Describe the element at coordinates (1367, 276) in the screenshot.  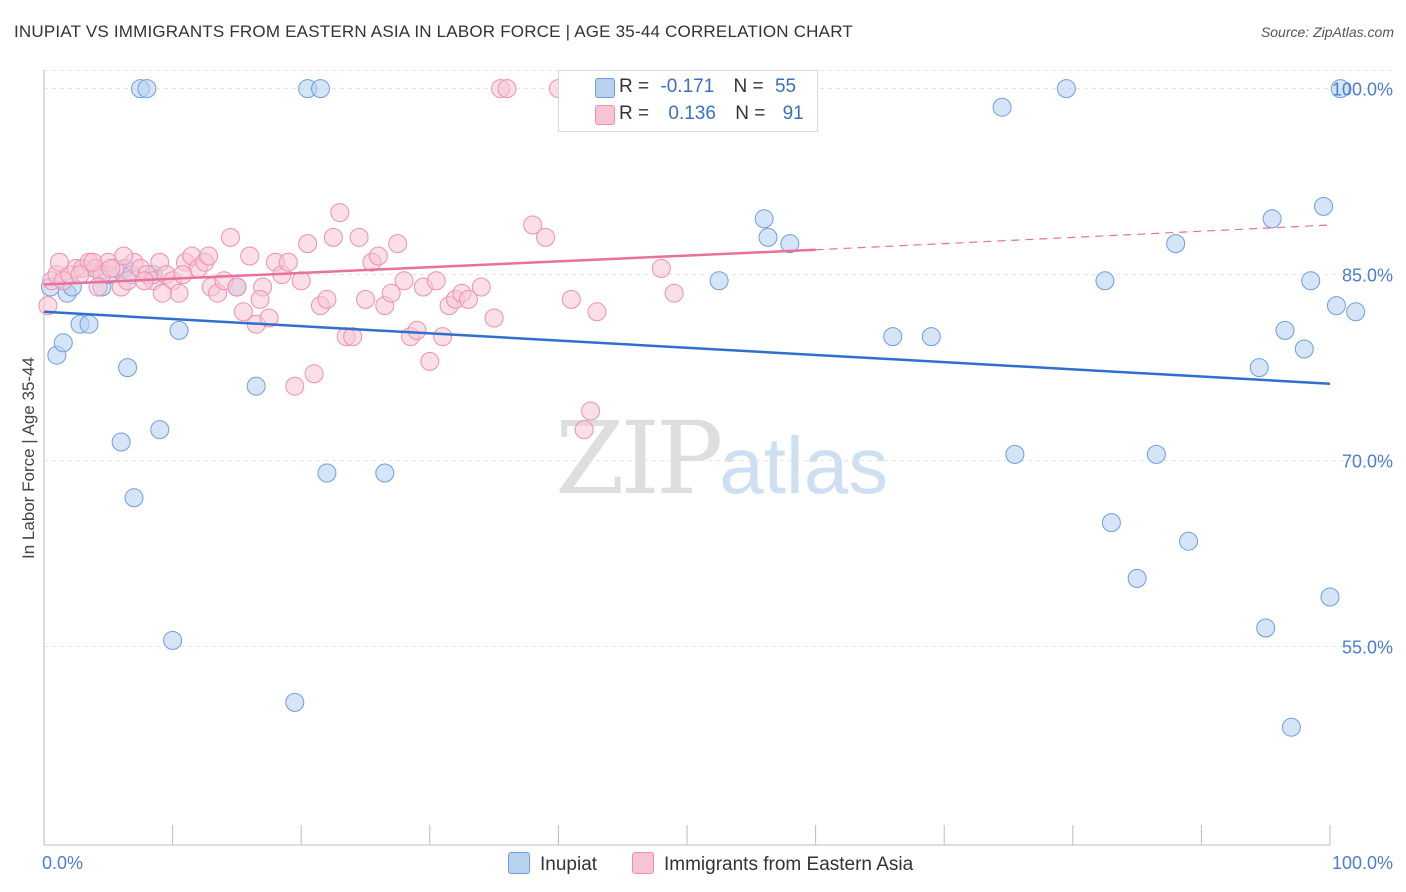
I see `y-tick-label: 85.0%` at that location.